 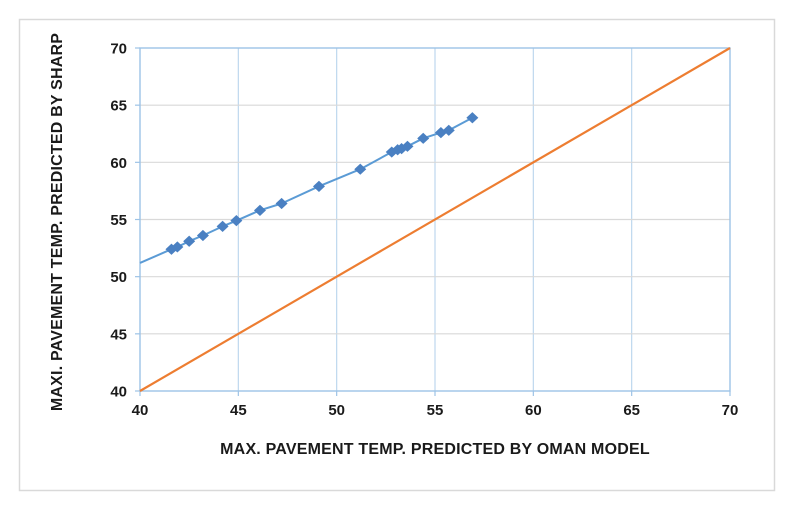 What do you see at coordinates (730, 410) in the screenshot?
I see `x-tick-label: 70` at bounding box center [730, 410].